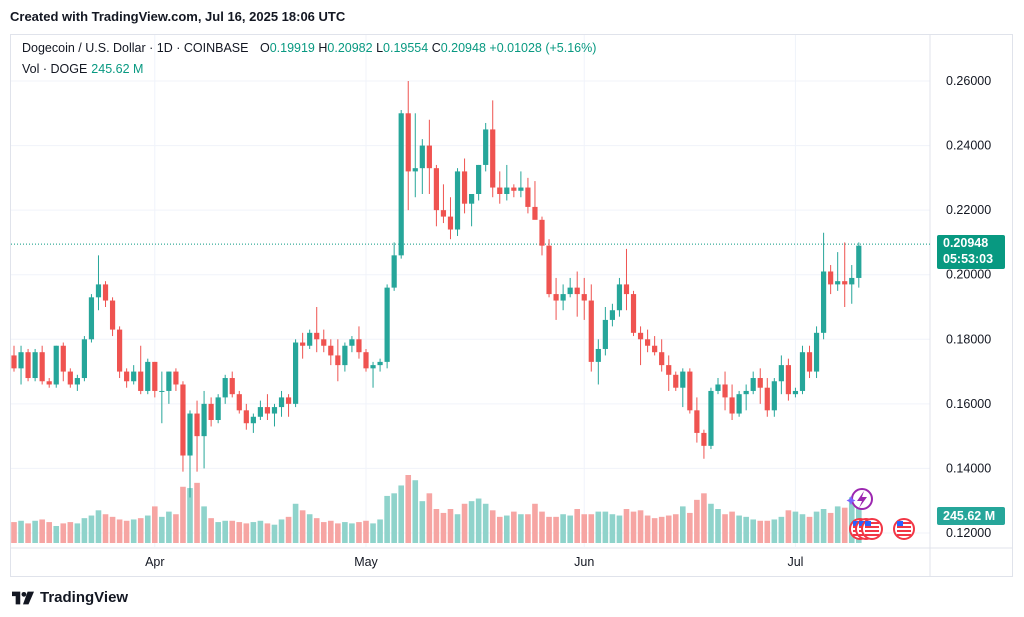  What do you see at coordinates (264, 48) in the screenshot?
I see `open-label: O` at bounding box center [264, 48].